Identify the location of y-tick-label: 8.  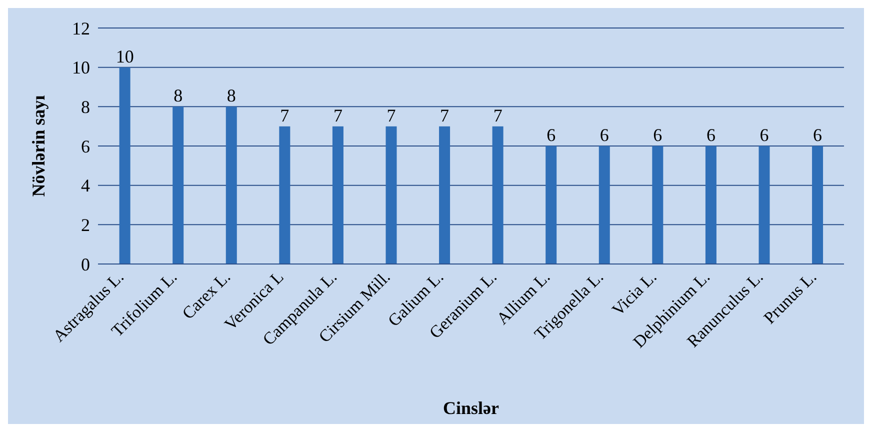
(85, 107).